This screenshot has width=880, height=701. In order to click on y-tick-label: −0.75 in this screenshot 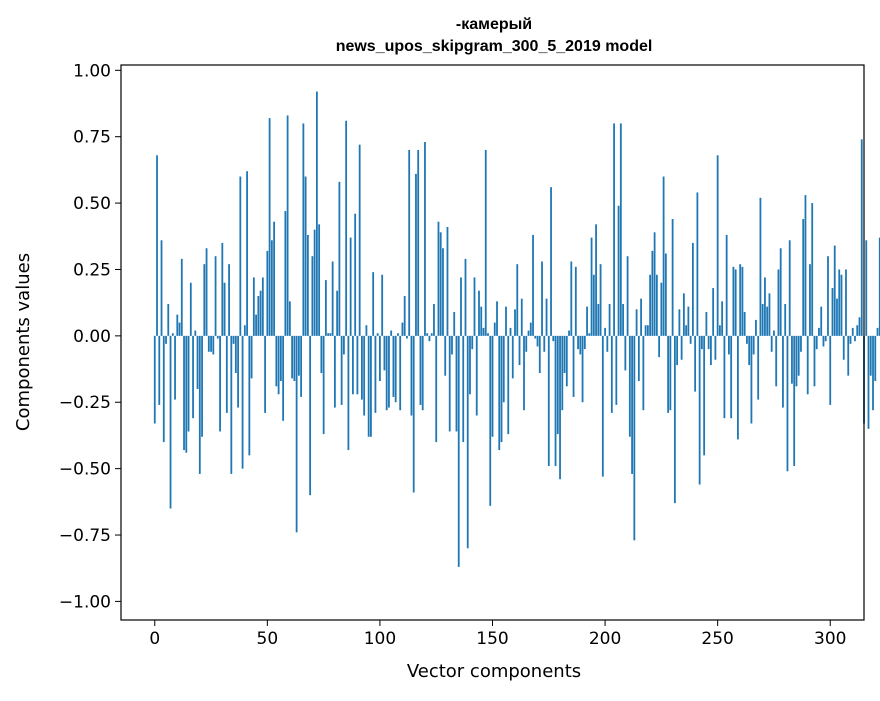, I will do `click(85, 536)`.